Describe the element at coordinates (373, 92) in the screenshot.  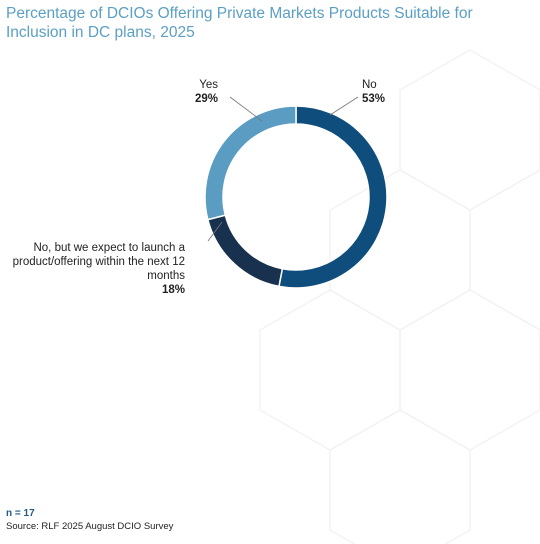
I see `slice-label-no: No 53%` at that location.